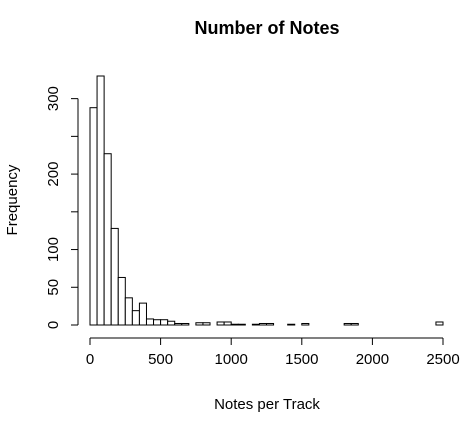 The height and width of the screenshot is (432, 470). I want to click on x-axis: 0 500 1000 1500 2000 2500, so click(273, 352).